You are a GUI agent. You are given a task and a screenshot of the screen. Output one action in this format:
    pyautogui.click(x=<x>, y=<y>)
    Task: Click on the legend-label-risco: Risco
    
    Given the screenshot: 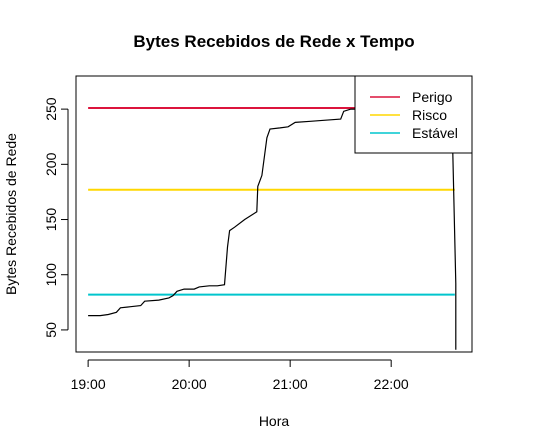 What is the action you would take?
    pyautogui.click(x=429, y=115)
    